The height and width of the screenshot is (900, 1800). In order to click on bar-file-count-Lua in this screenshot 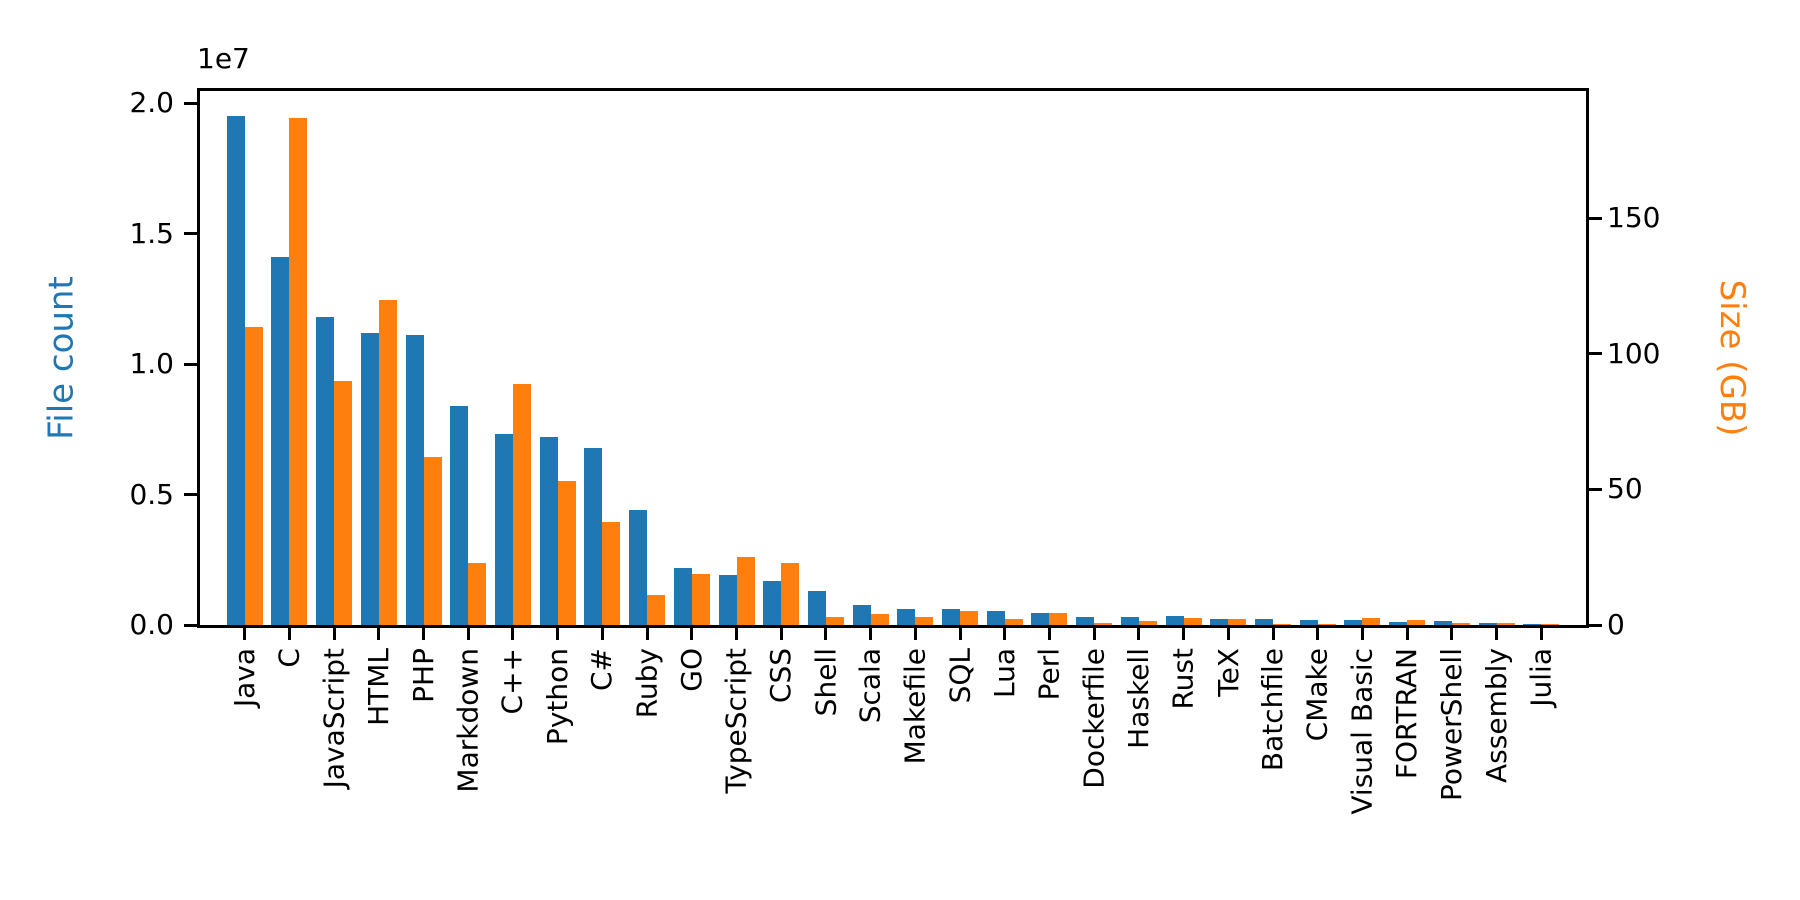, I will do `click(995, 618)`.